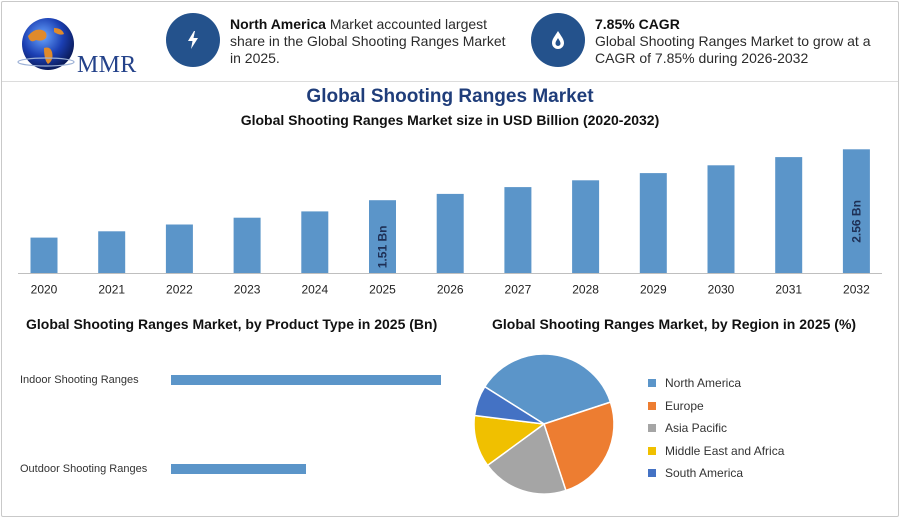 The image size is (900, 518). Describe the element at coordinates (79, 46) in the screenshot. I see `logo: MMR` at that location.